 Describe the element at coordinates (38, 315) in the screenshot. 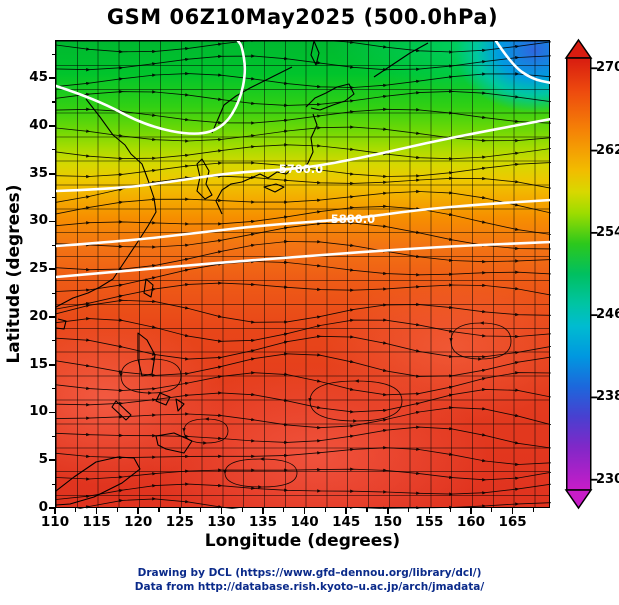

I see `y-tick-label: 20` at that location.